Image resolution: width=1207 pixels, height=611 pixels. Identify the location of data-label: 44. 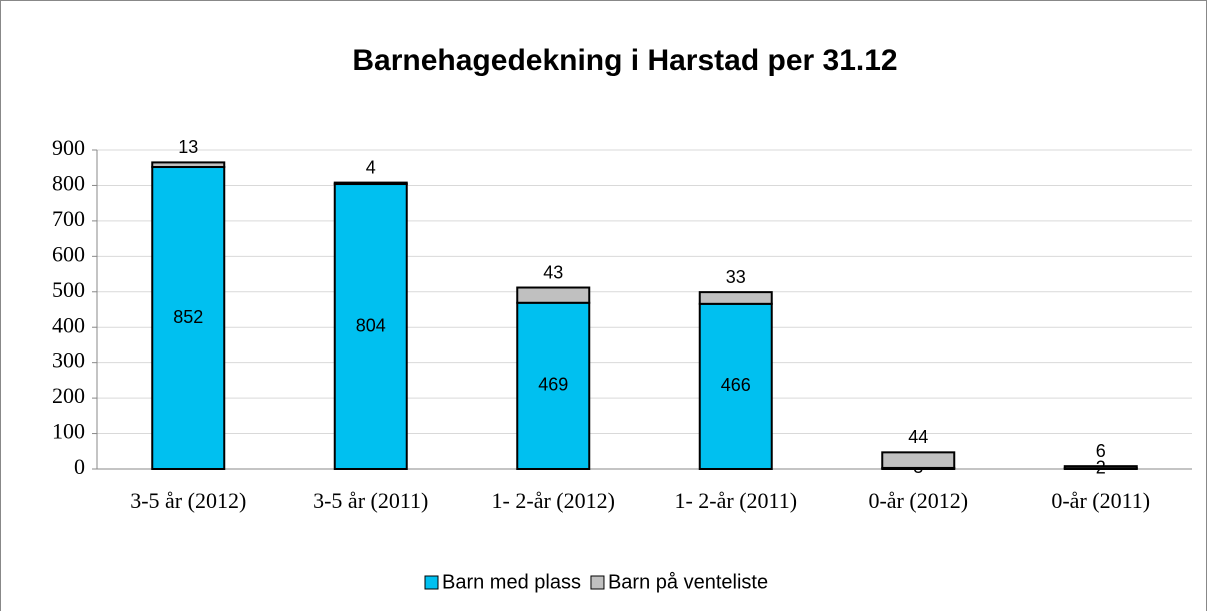
(918, 437).